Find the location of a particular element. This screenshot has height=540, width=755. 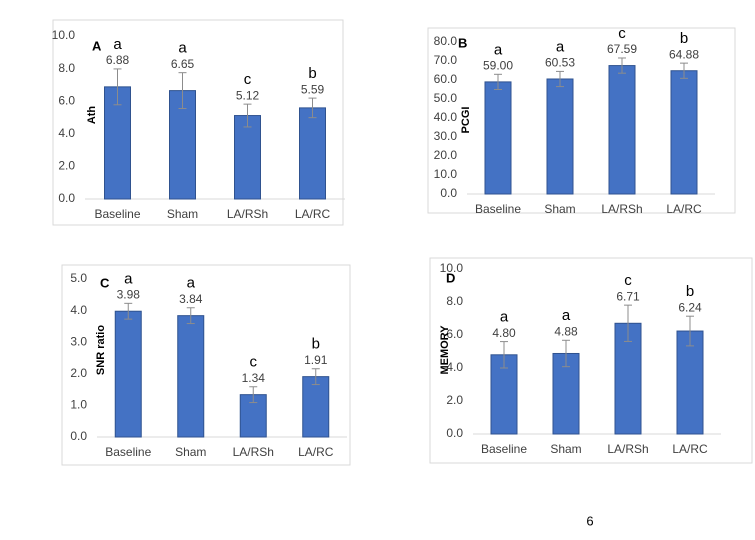

value-label: 5.59 is located at coordinates (313, 89).